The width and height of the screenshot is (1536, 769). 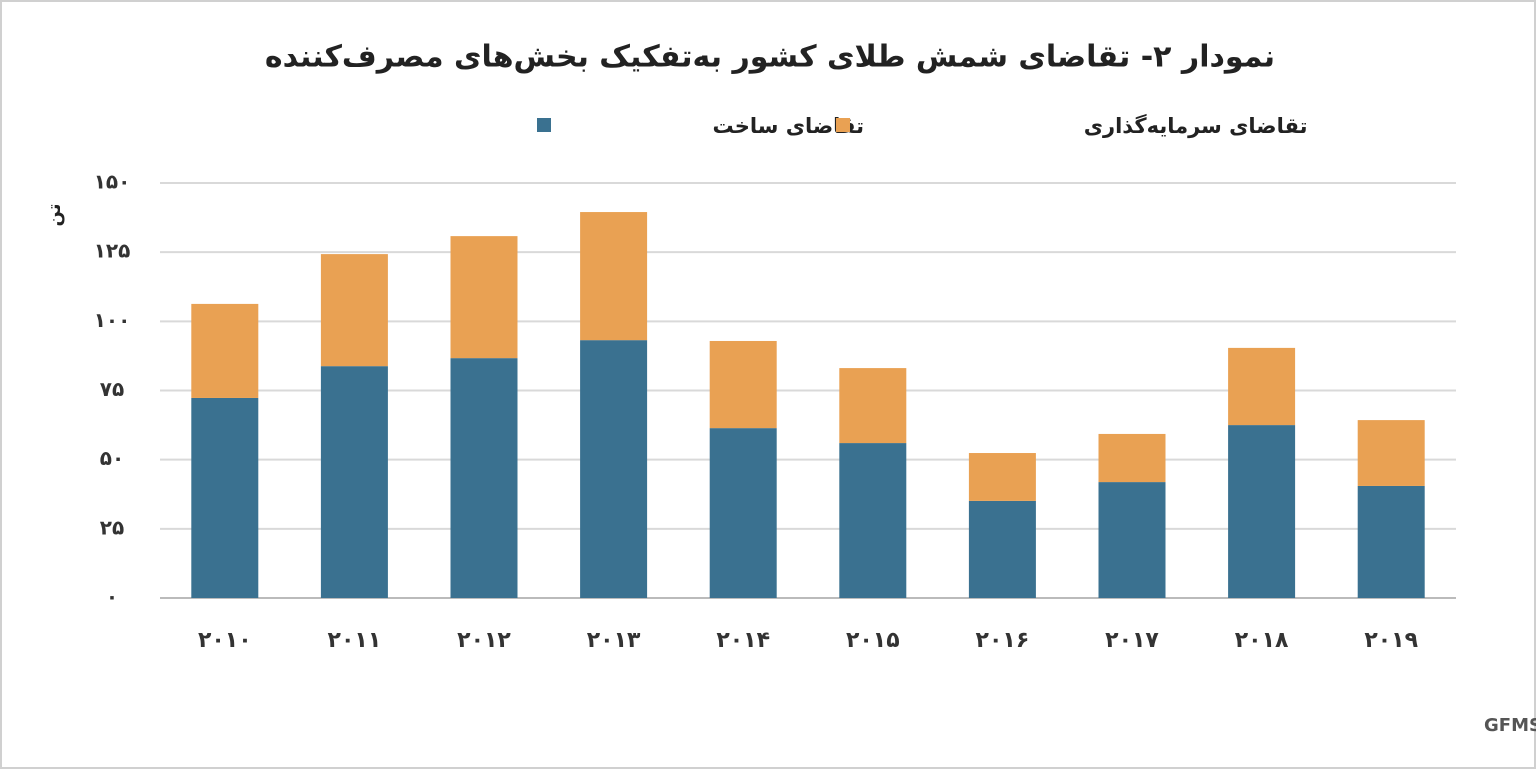 I want to click on x-tick-label: ۲۰۱۱, so click(x=355, y=640).